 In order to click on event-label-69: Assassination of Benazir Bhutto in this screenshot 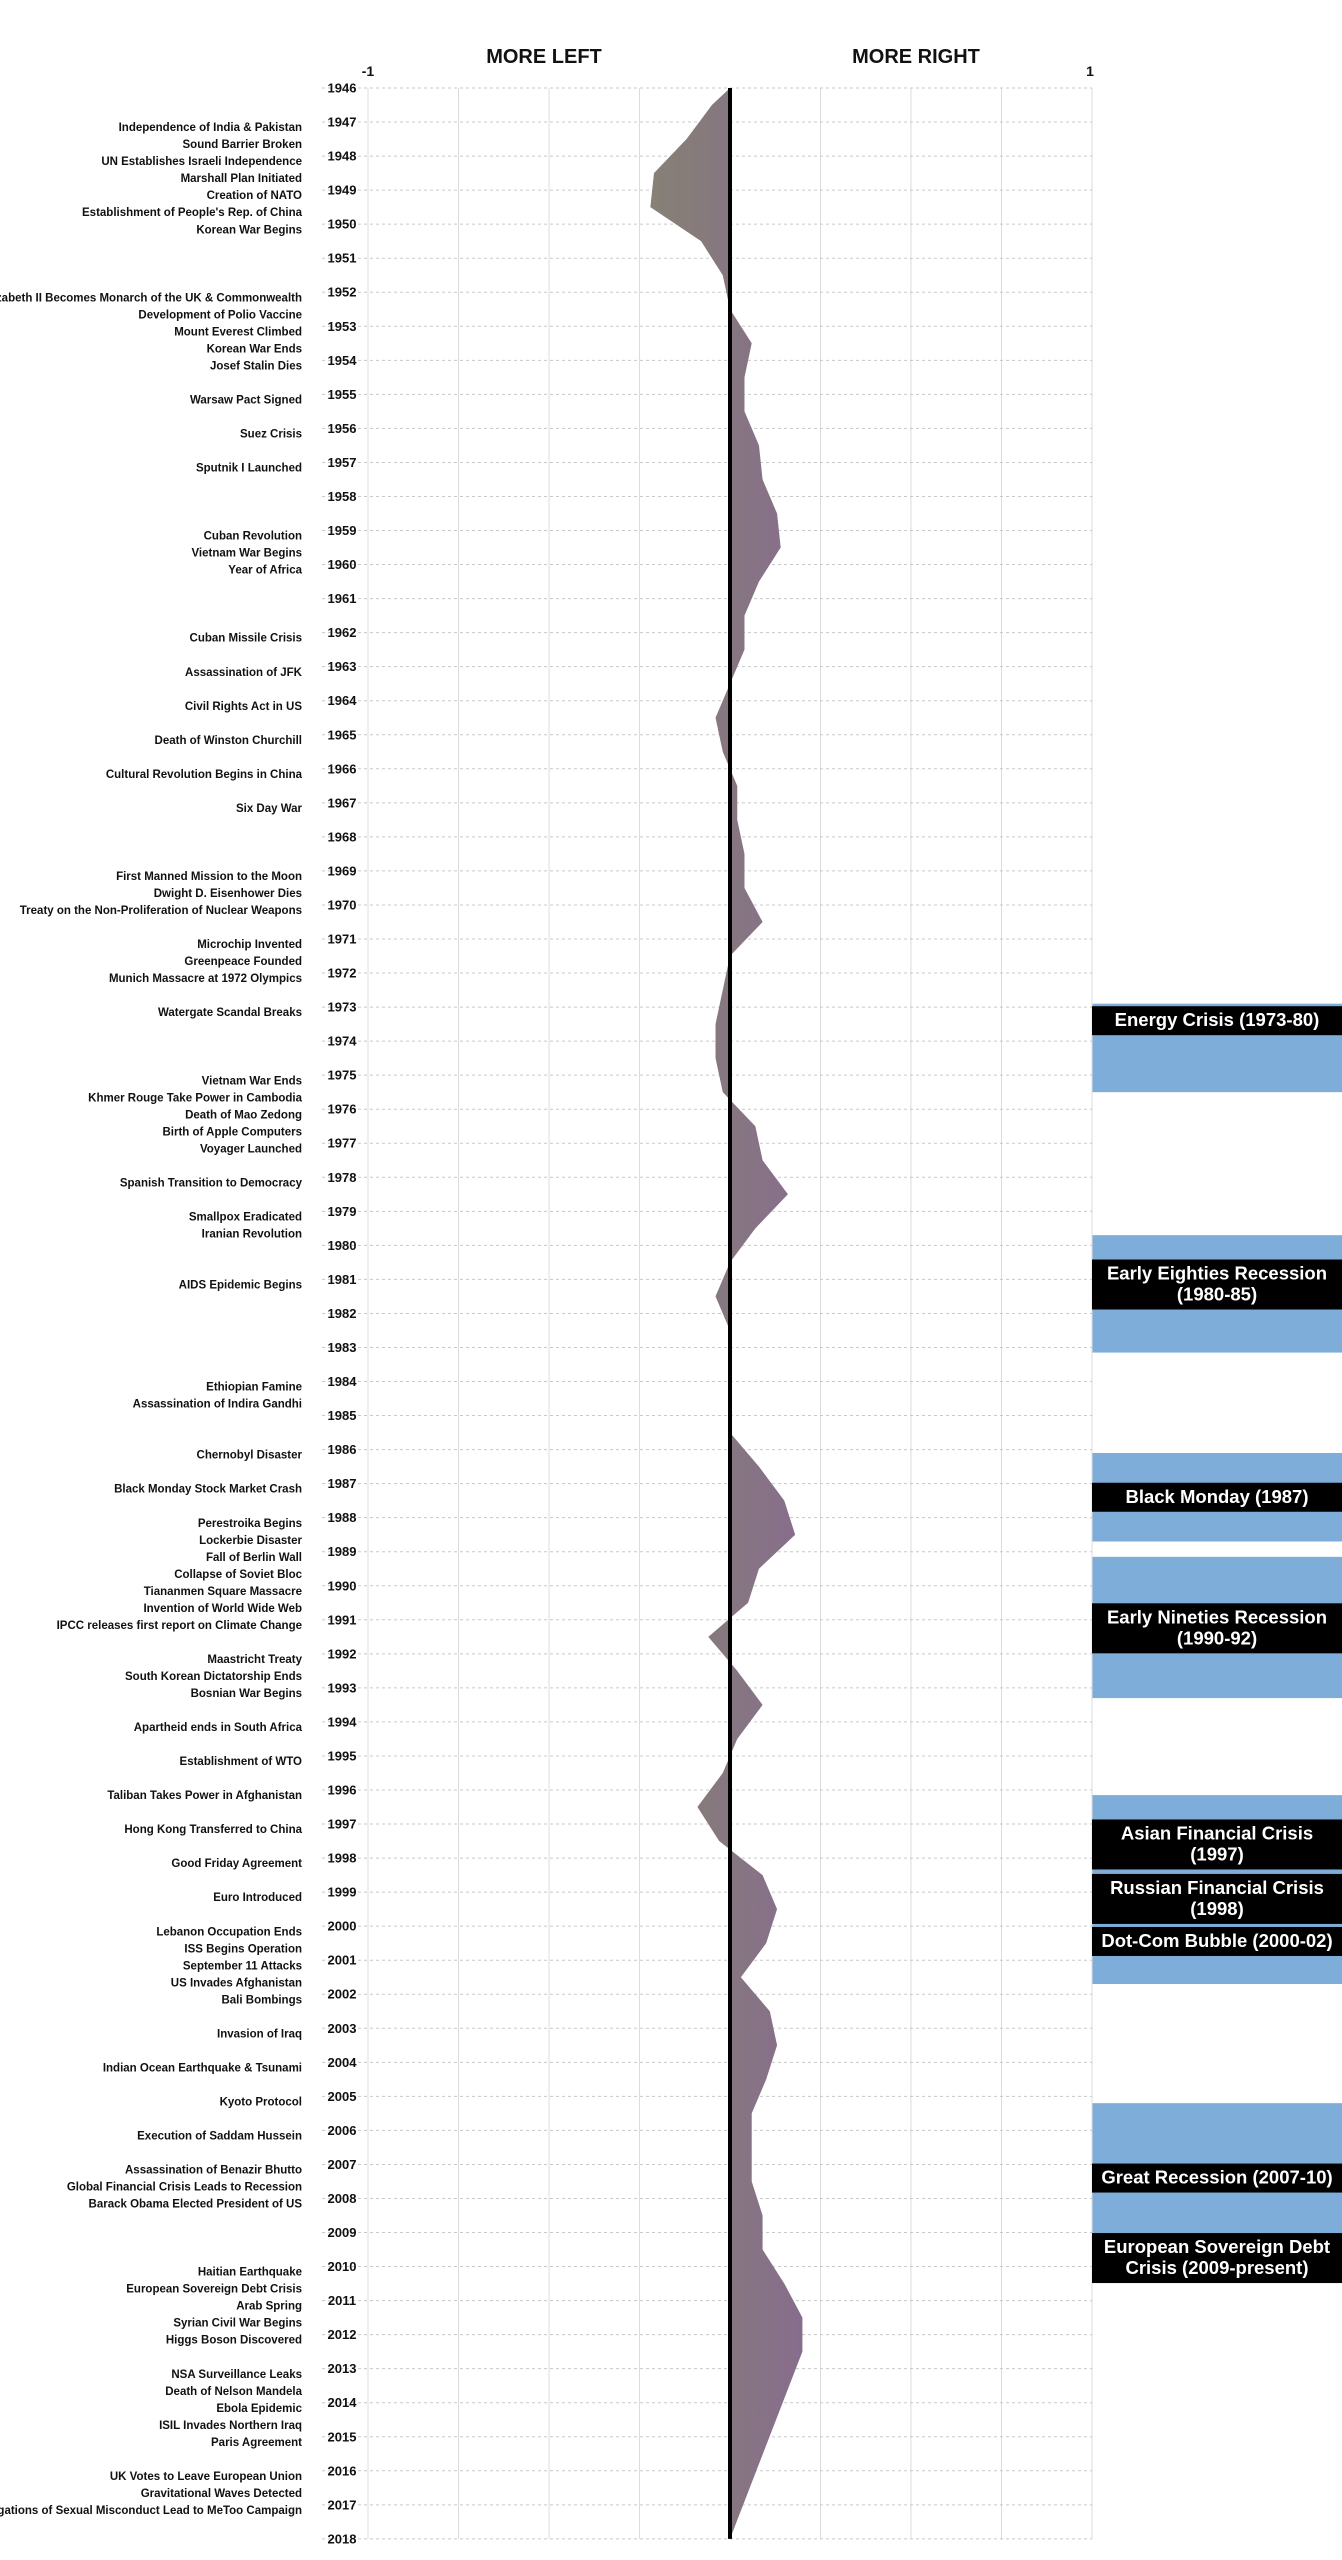, I will do `click(213, 2171)`.